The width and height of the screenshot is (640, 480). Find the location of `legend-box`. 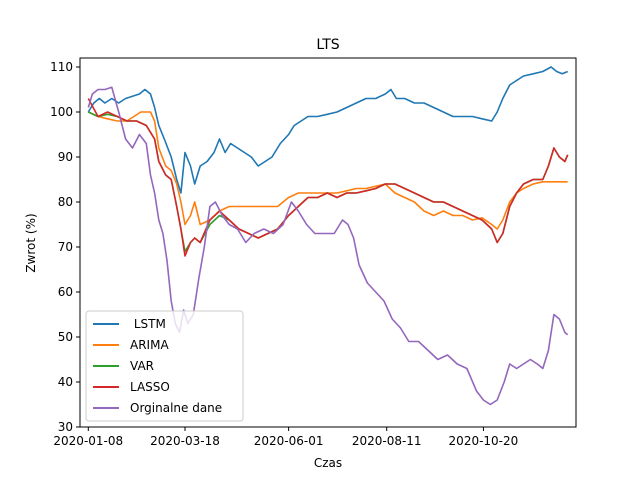

legend-box is located at coordinates (164, 366).